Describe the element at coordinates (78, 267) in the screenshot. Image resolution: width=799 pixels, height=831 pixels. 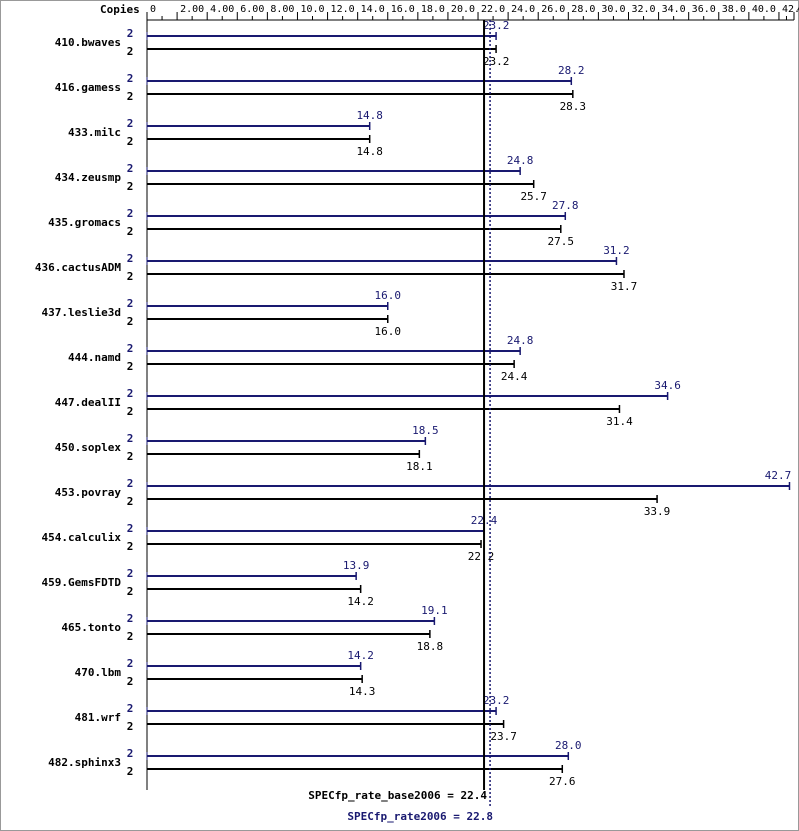
I see `category-label: 436.cactusADM` at that location.